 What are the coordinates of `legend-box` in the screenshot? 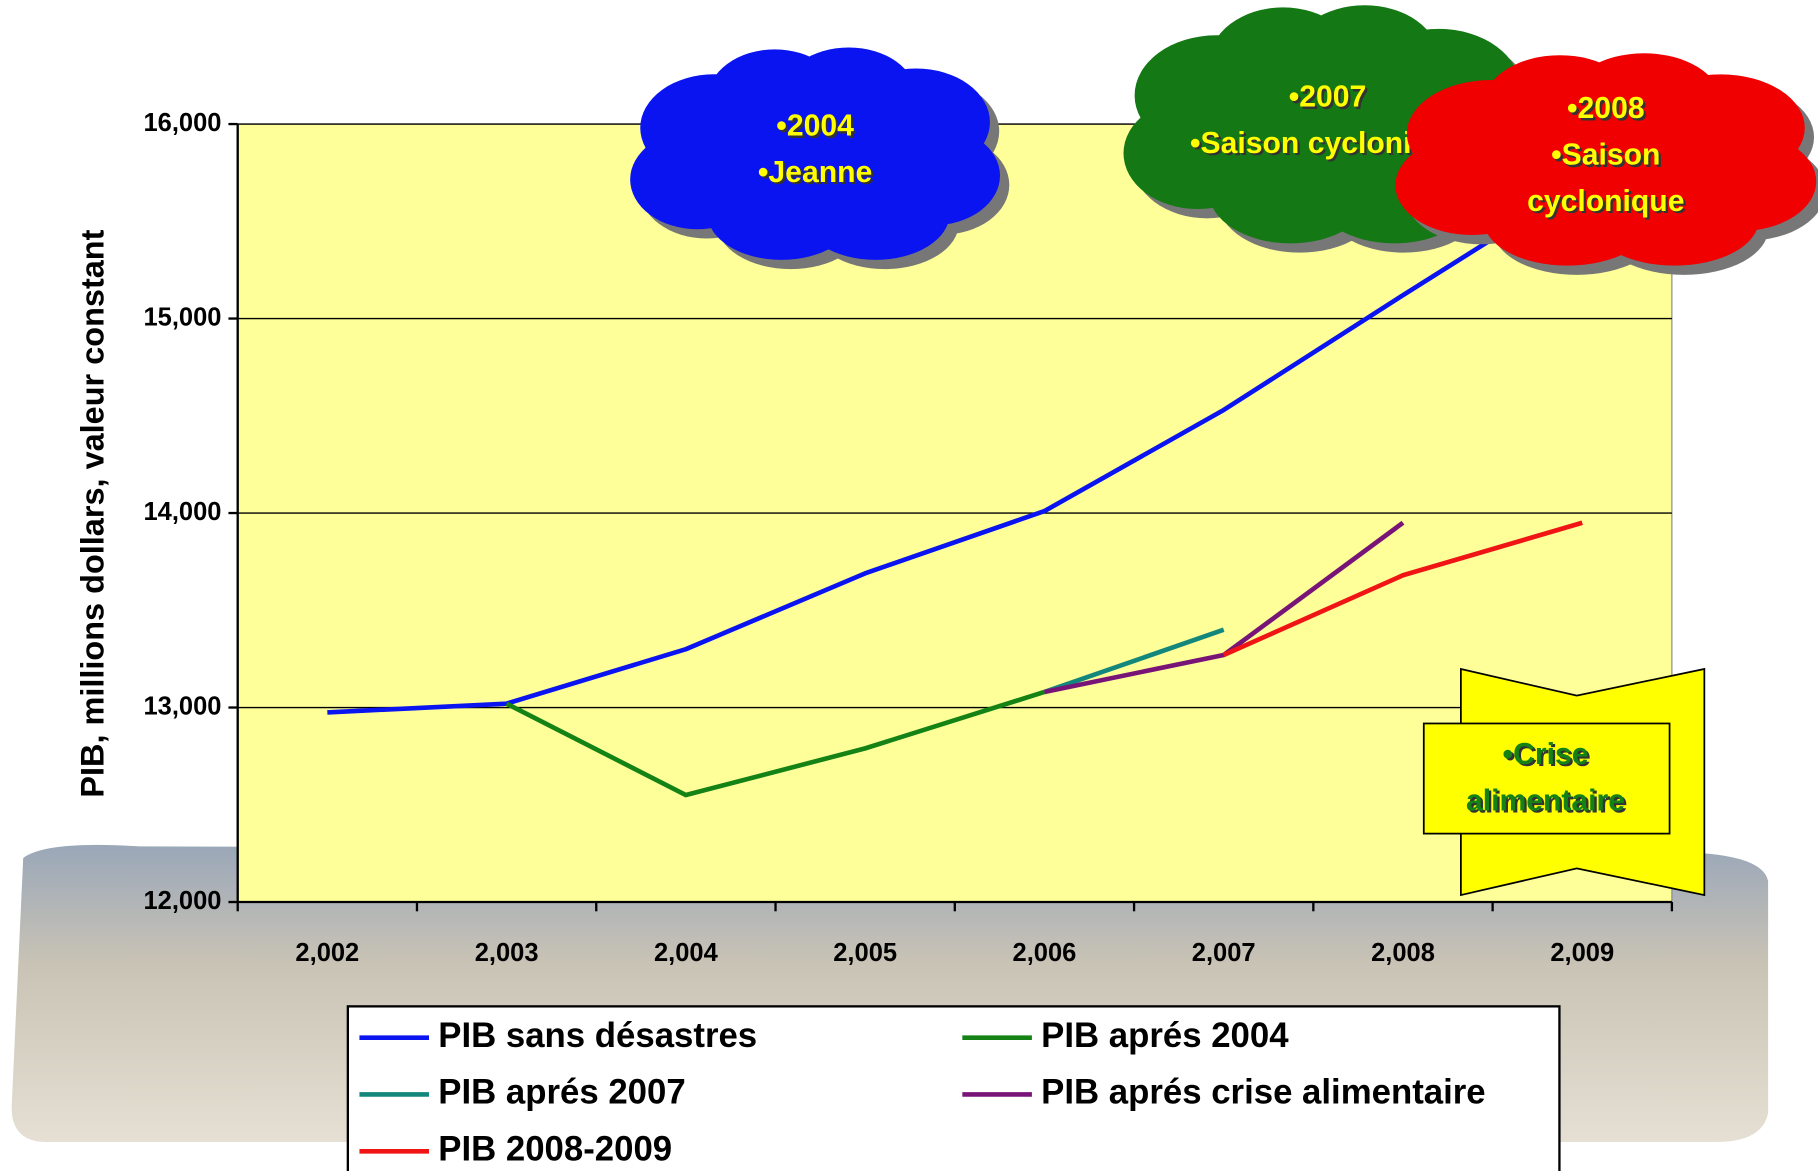 It's located at (953, 1088).